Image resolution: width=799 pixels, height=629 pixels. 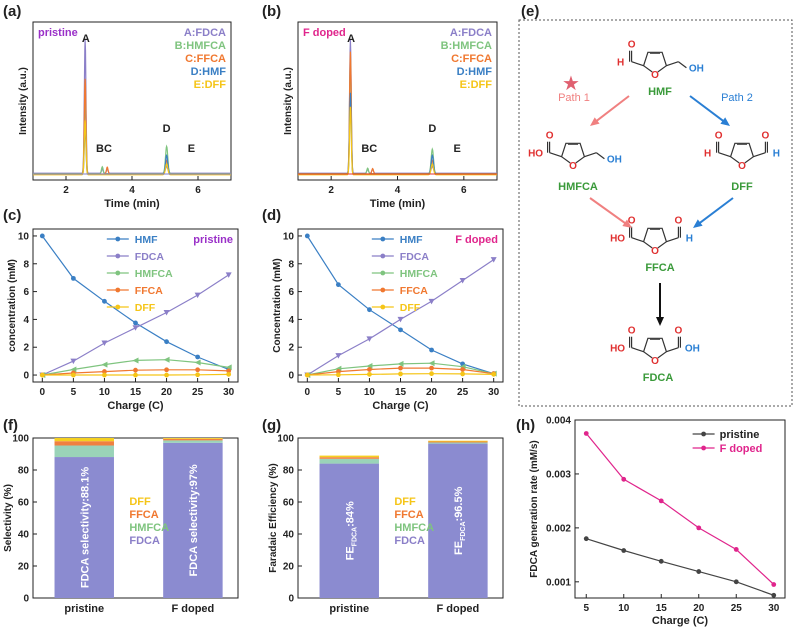 I want to click on y-tick-label: 10, so click(x=24, y=236).